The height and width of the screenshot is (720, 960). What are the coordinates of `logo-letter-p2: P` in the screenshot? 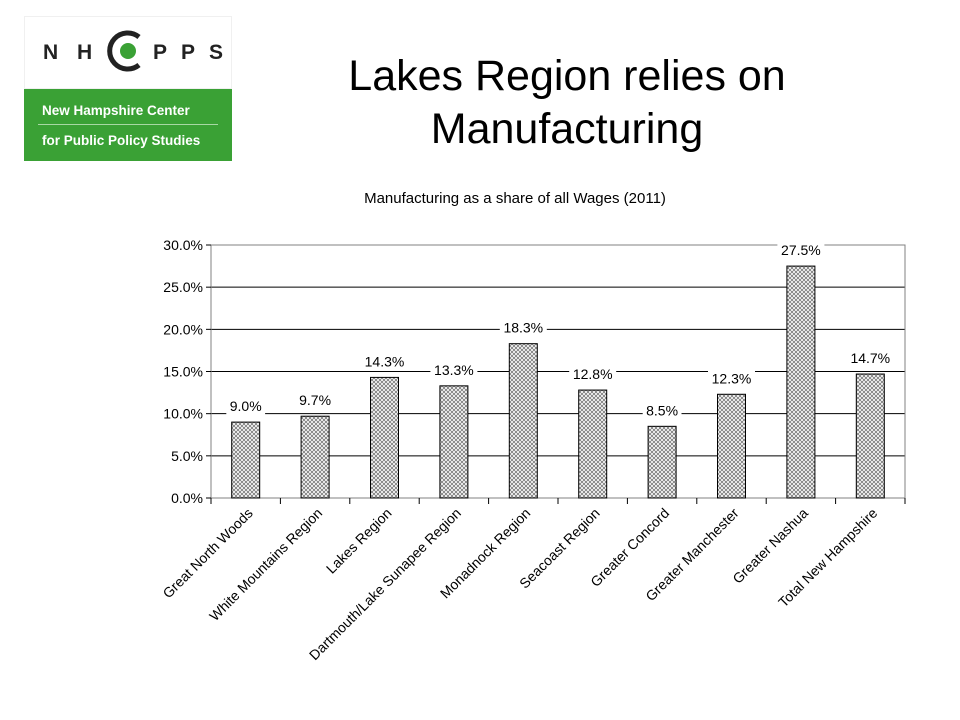 It's located at (189, 52).